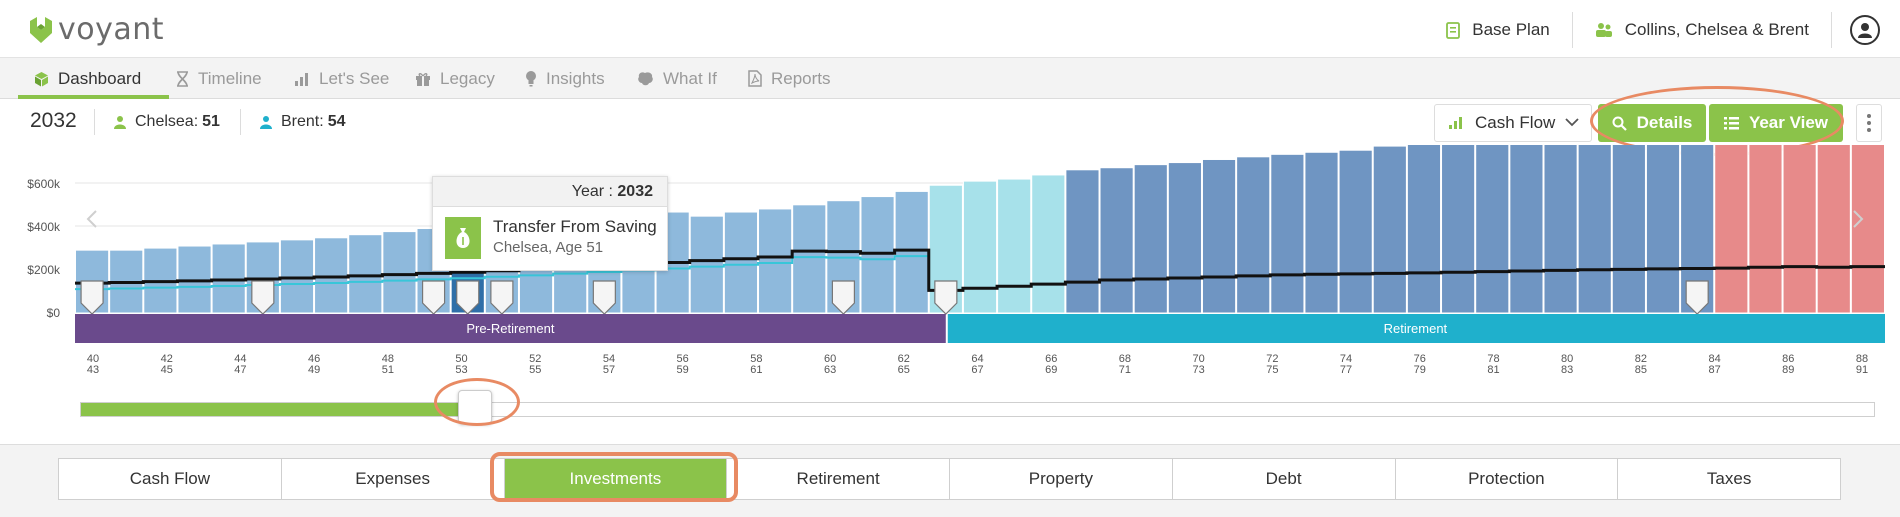 This screenshot has height=517, width=1900. Describe the element at coordinates (1515, 122) in the screenshot. I see `view-select-value: Cash Flow` at that location.